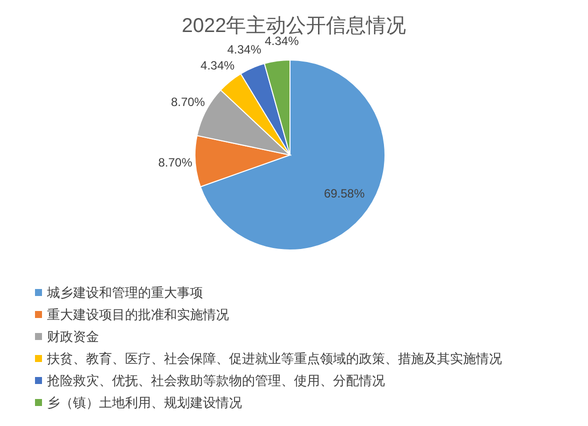  I want to click on title: 2022年主动公开信息情况, so click(294, 26).